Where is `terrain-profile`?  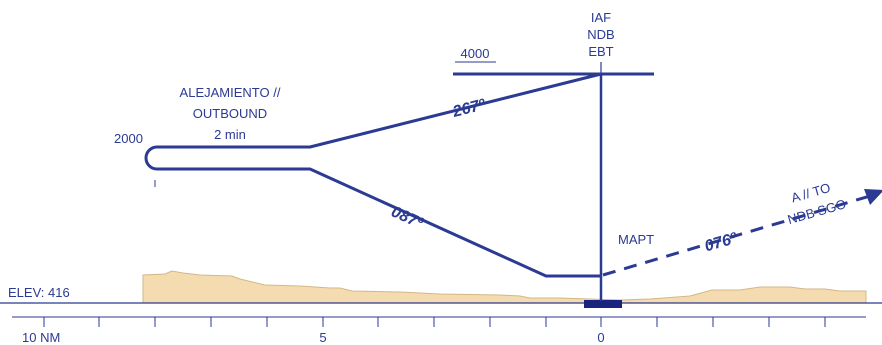
terrain-profile is located at coordinates (504, 287).